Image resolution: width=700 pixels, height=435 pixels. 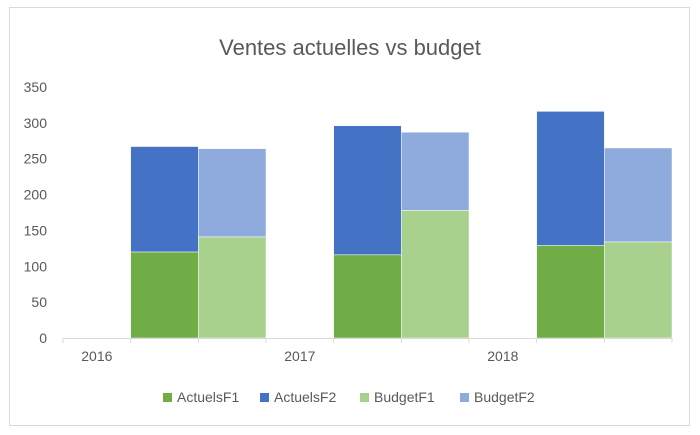 I want to click on y-tick-label: 50, so click(x=39, y=302).